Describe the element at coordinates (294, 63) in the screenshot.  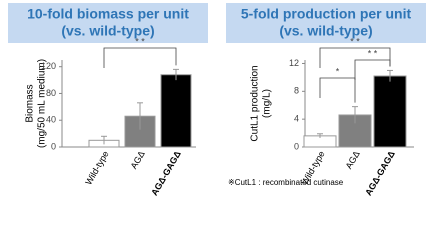
I see `y-tick-label: 12` at that location.